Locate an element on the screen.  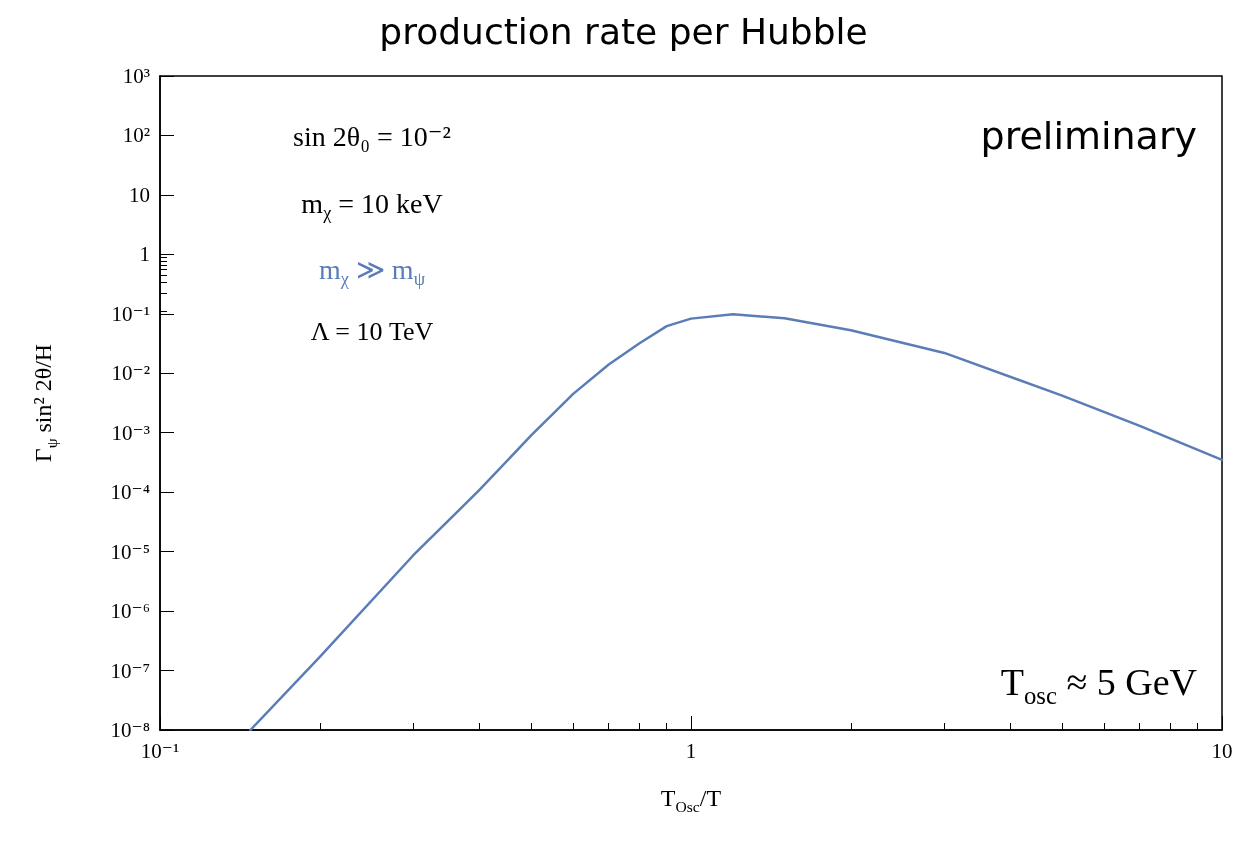
x-axis-title: T$_{Osc}$/T is located at coordinates (691, 799).